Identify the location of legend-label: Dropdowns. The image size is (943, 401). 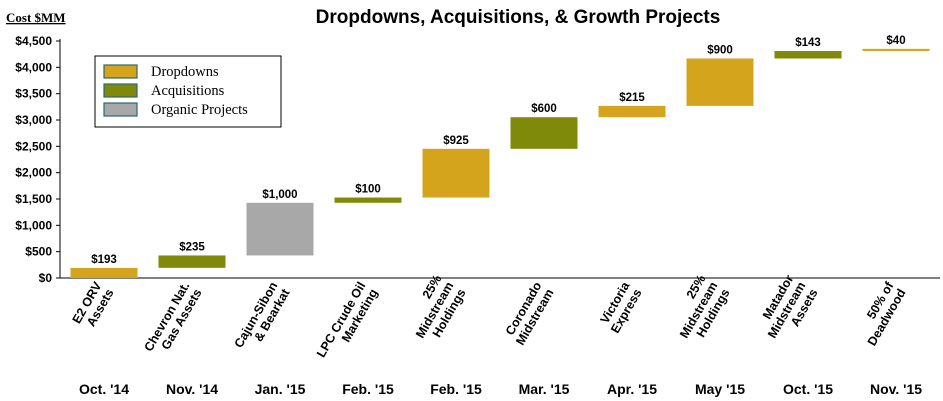
(185, 72).